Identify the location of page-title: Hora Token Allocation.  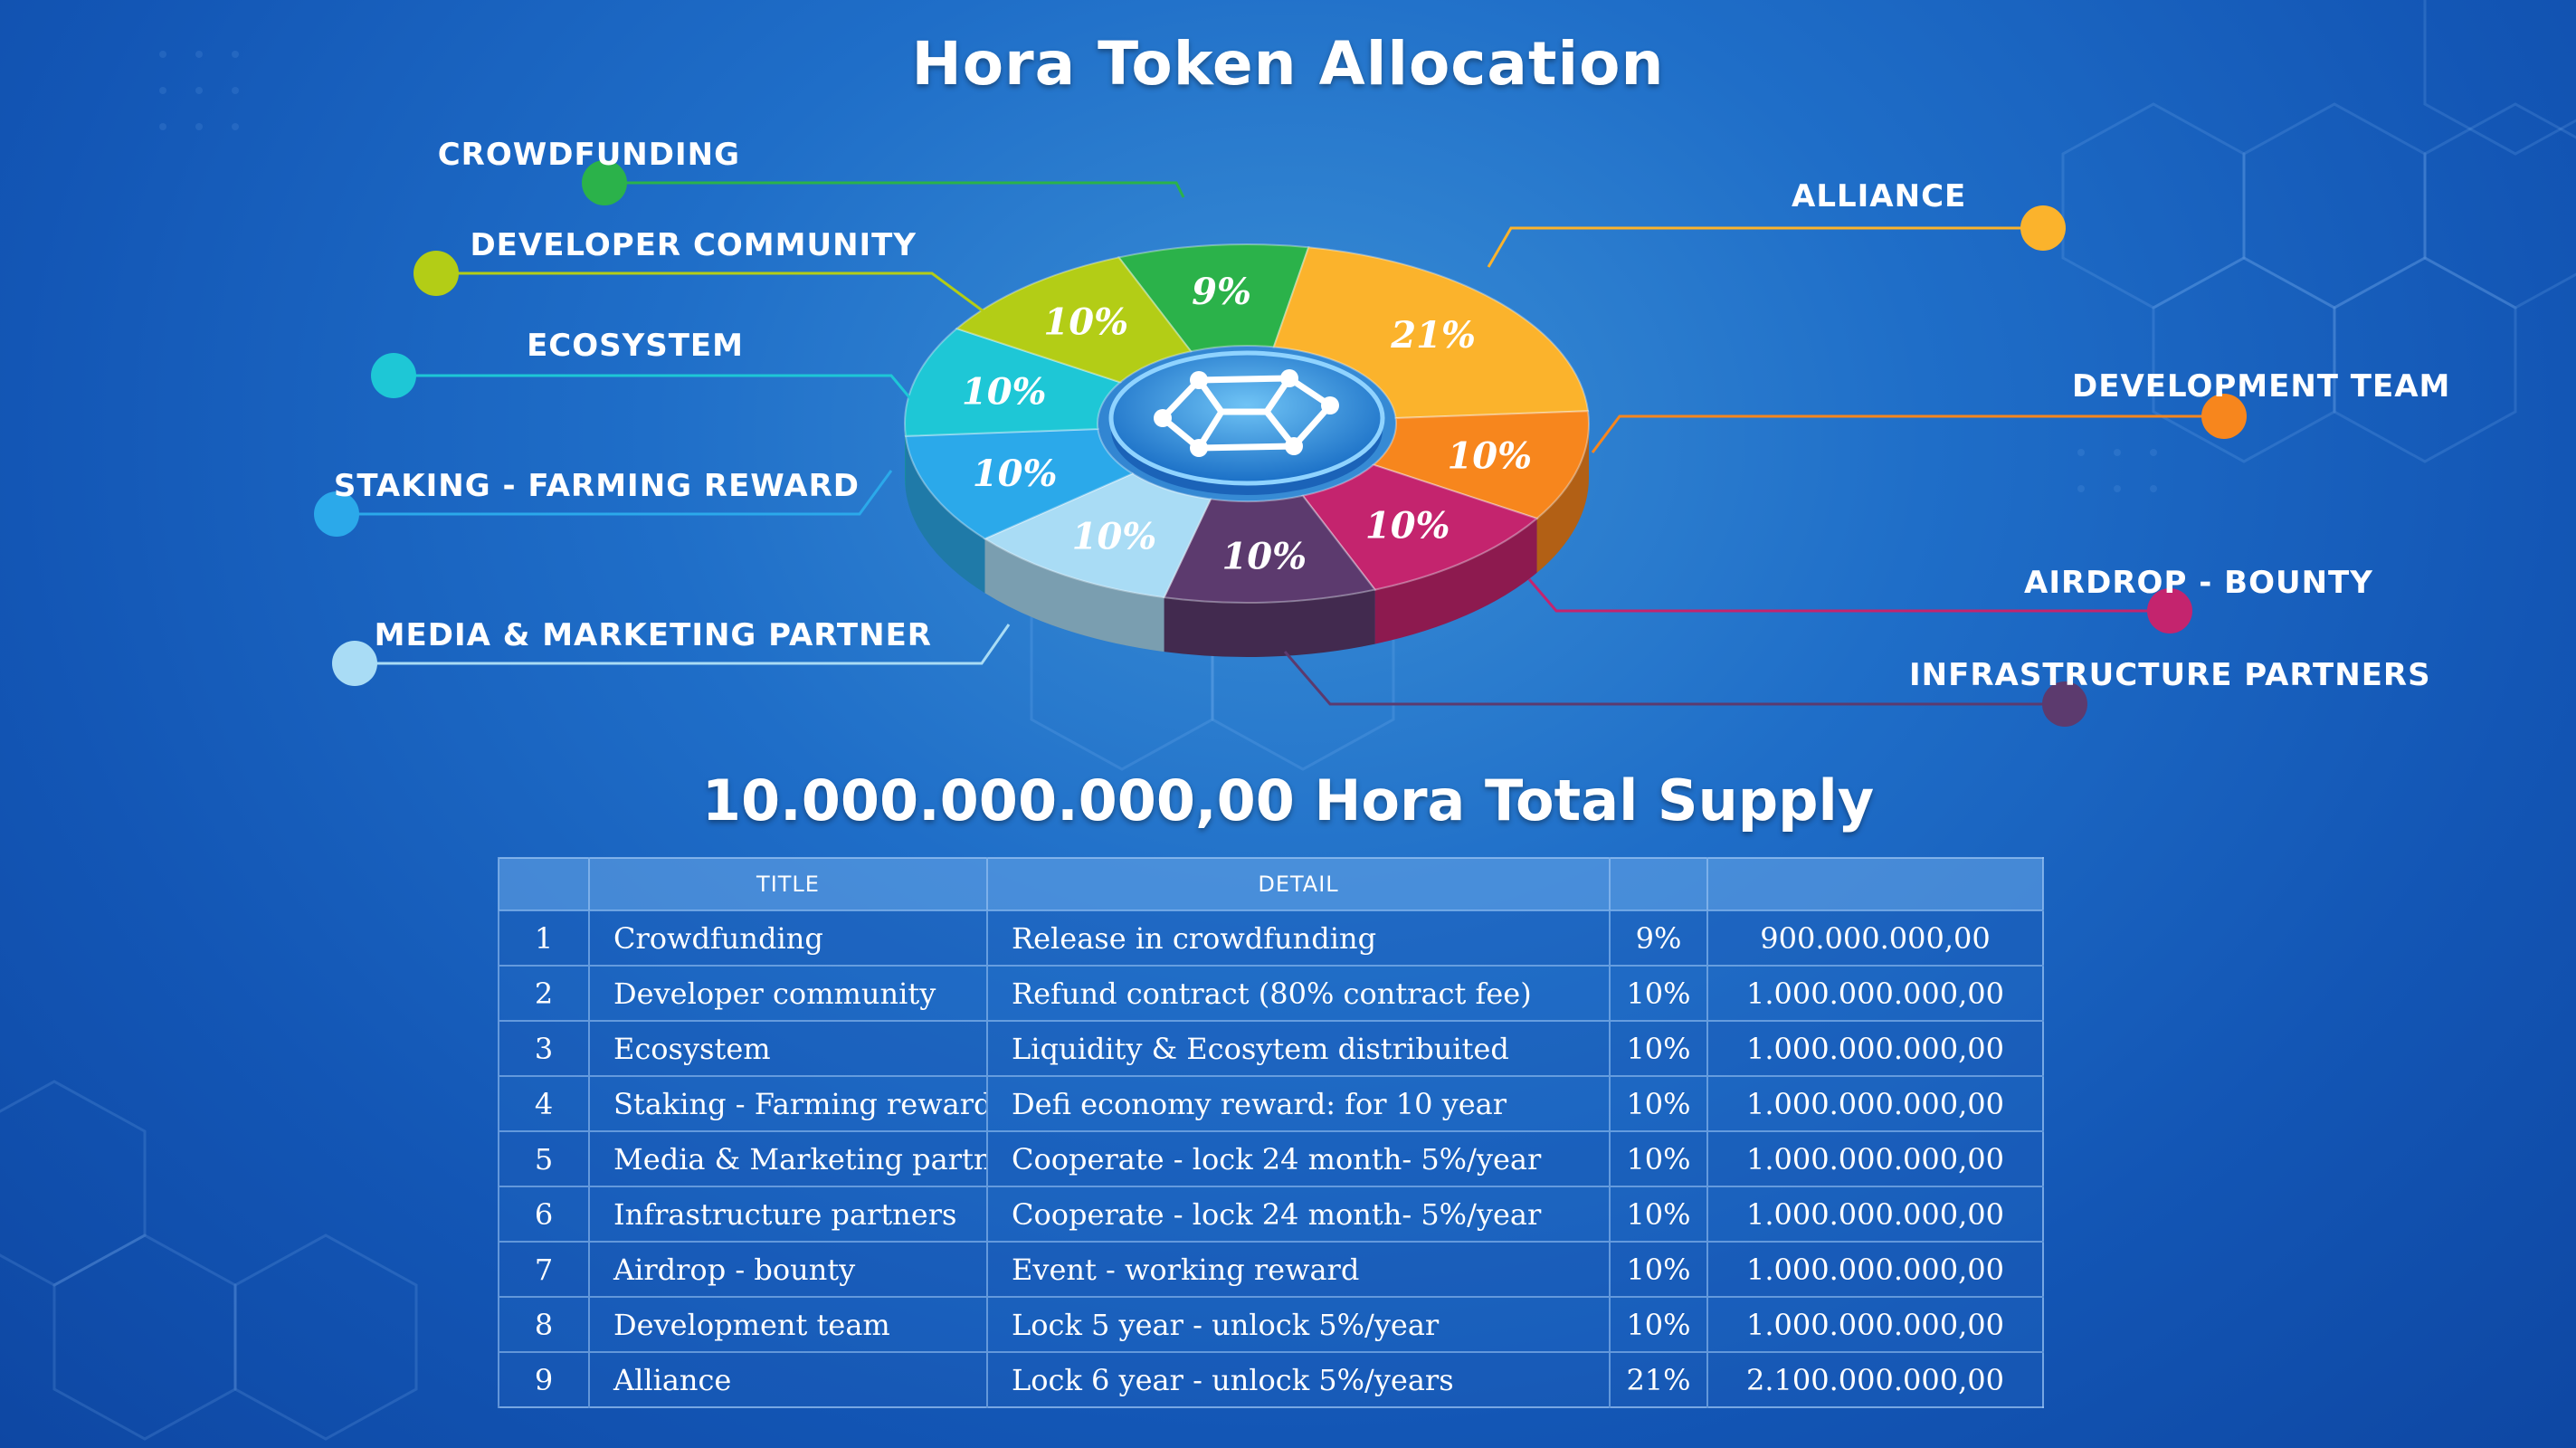
(1288, 64).